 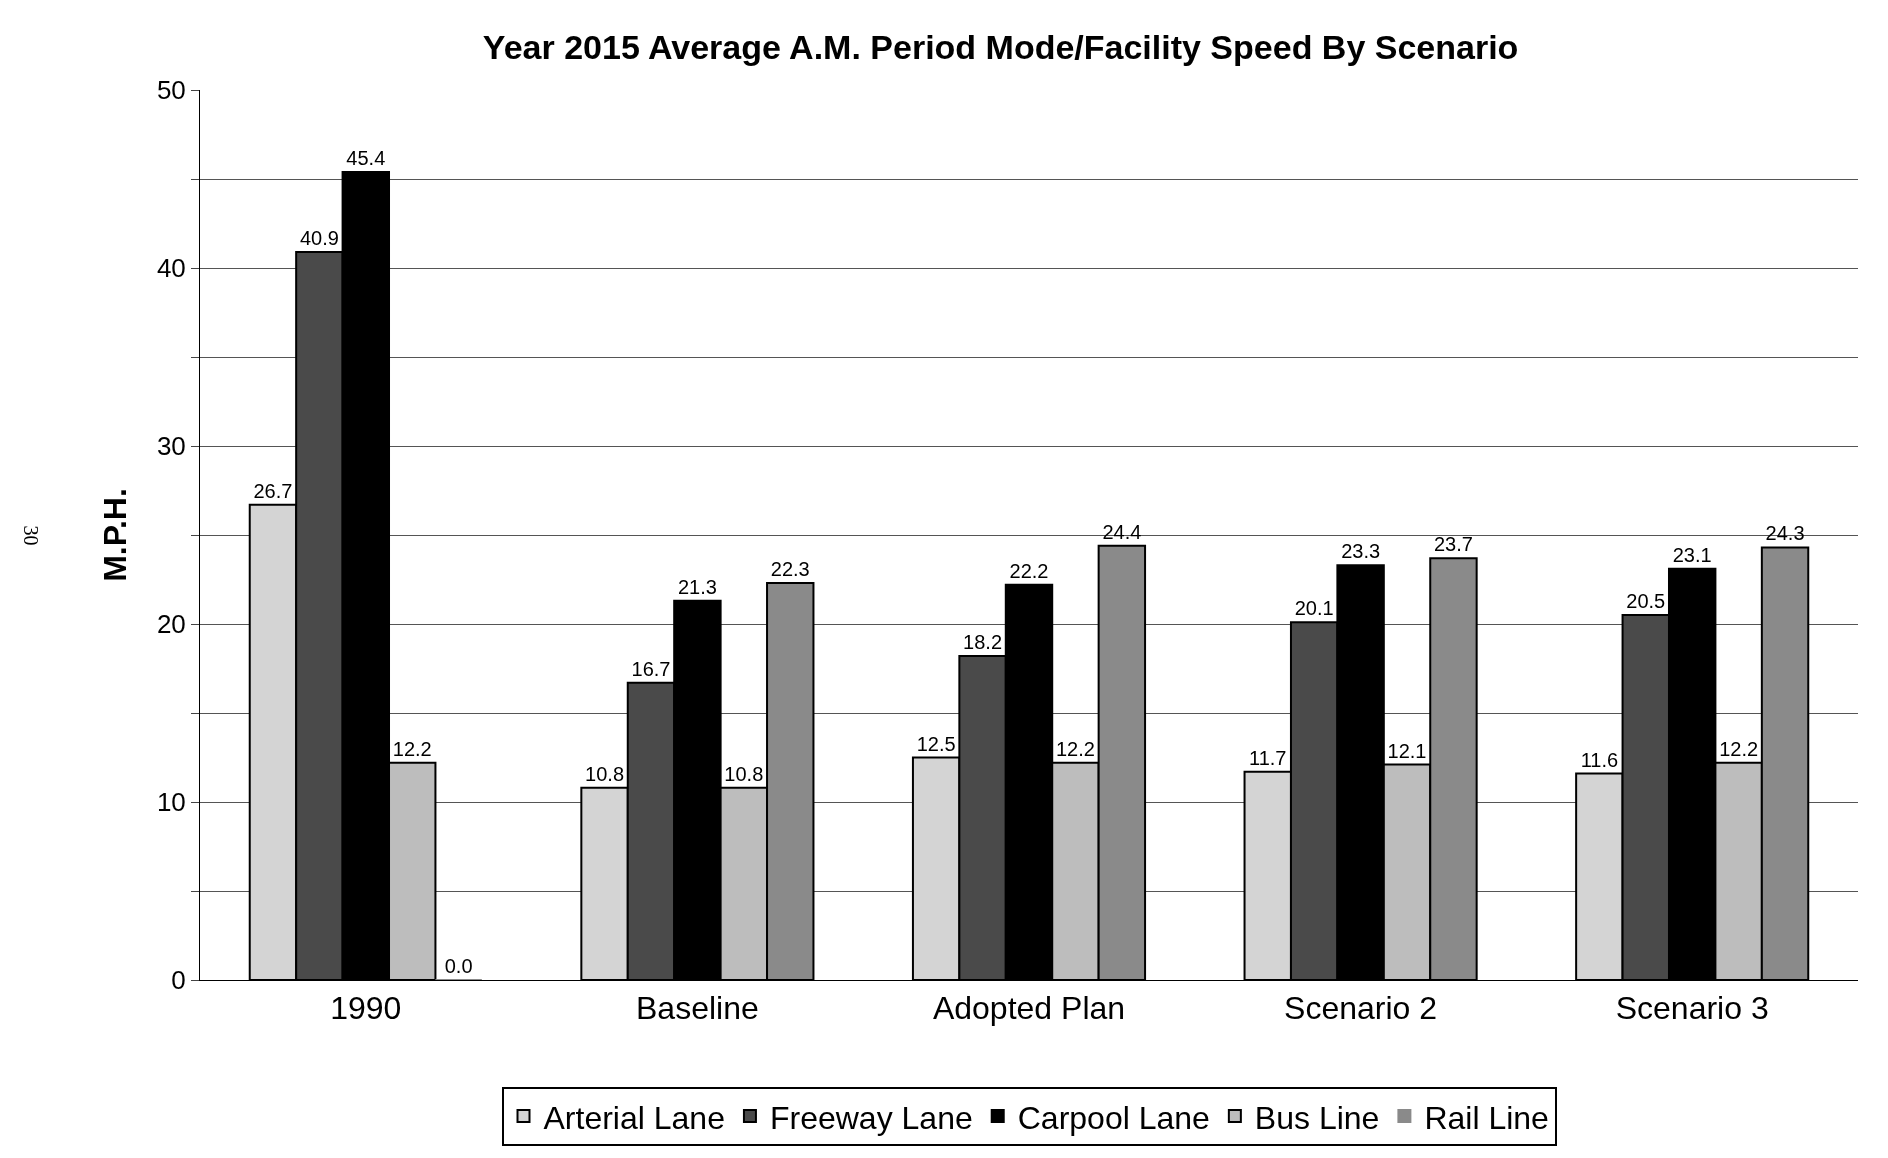 What do you see at coordinates (458, 966) in the screenshot?
I see `data-label: 0.0` at bounding box center [458, 966].